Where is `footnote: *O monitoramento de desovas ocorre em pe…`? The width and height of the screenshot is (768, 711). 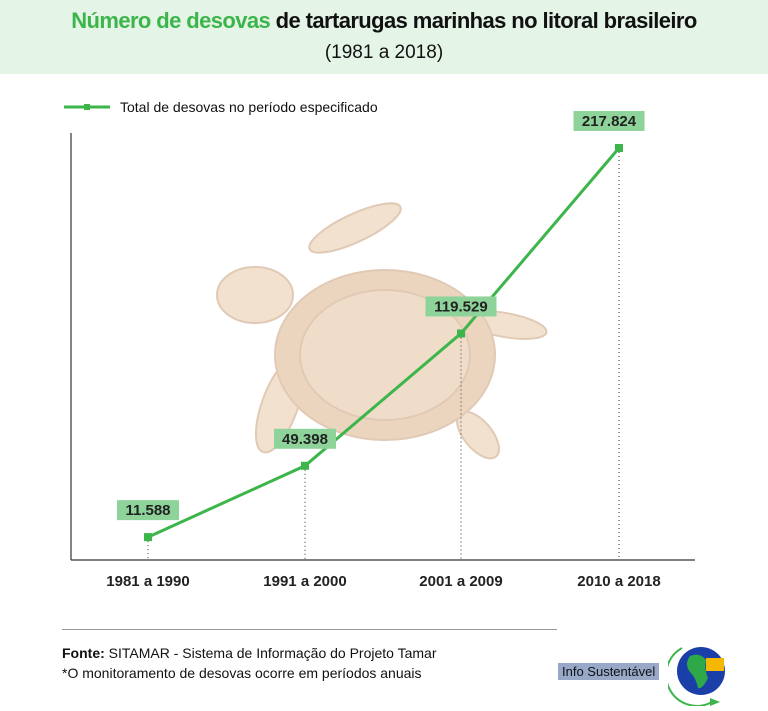
footnote: *O monitoramento de desovas ocorre em pe… is located at coordinates (242, 673).